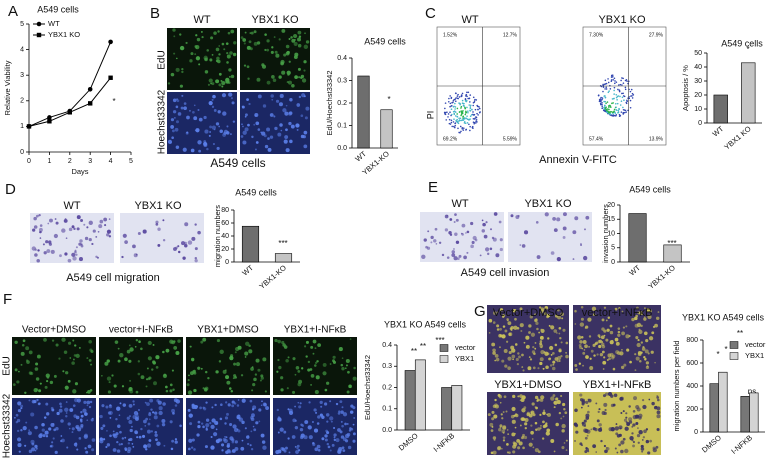 Image resolution: width=780 pixels, height=462 pixels. I want to click on quadrant-value: 57.4%, so click(596, 139).